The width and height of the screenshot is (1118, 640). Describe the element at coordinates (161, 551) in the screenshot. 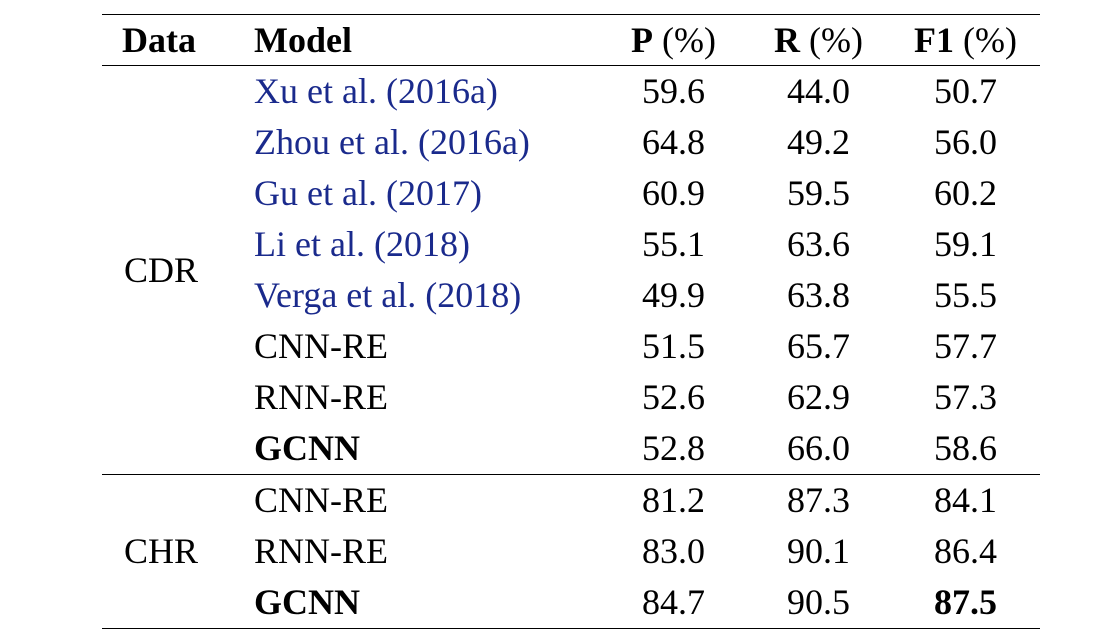

I see `dataset-label: CHR` at that location.